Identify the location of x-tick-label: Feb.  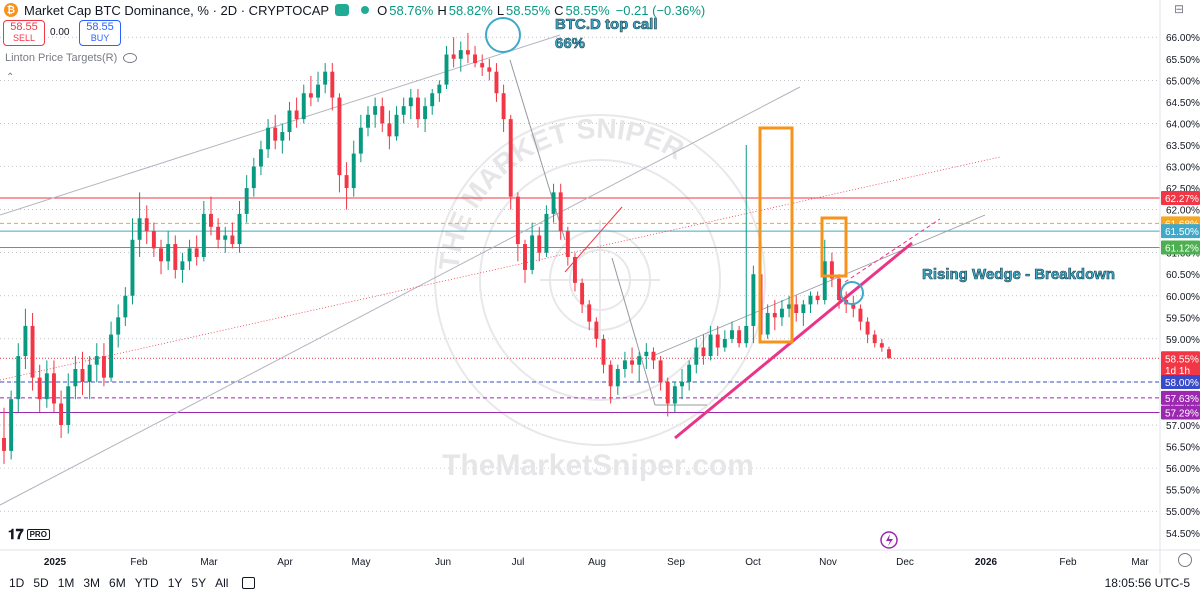
(139, 562).